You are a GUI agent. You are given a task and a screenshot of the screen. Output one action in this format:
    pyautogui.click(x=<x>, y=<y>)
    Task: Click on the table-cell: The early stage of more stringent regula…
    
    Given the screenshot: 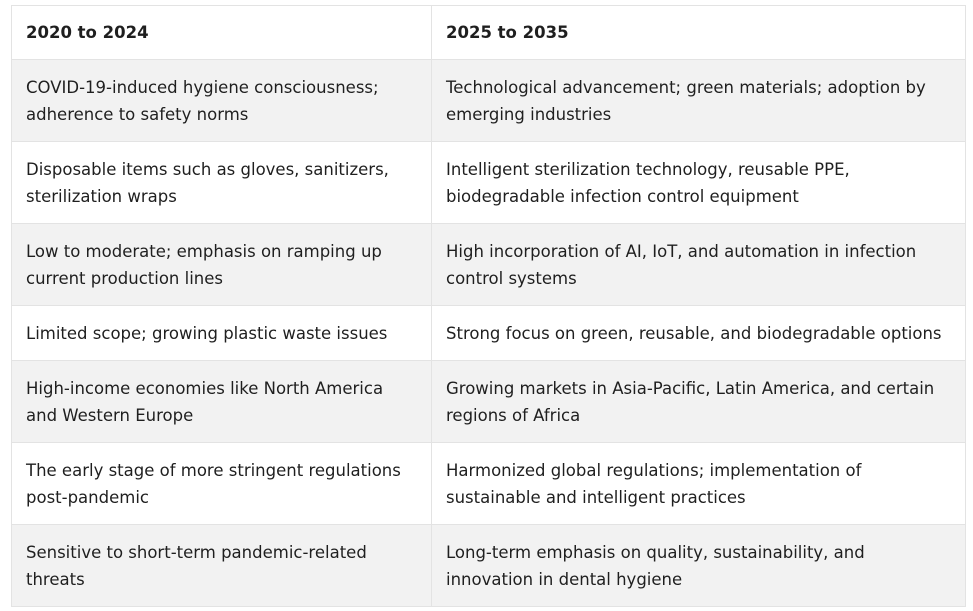 What is the action you would take?
    pyautogui.click(x=221, y=483)
    